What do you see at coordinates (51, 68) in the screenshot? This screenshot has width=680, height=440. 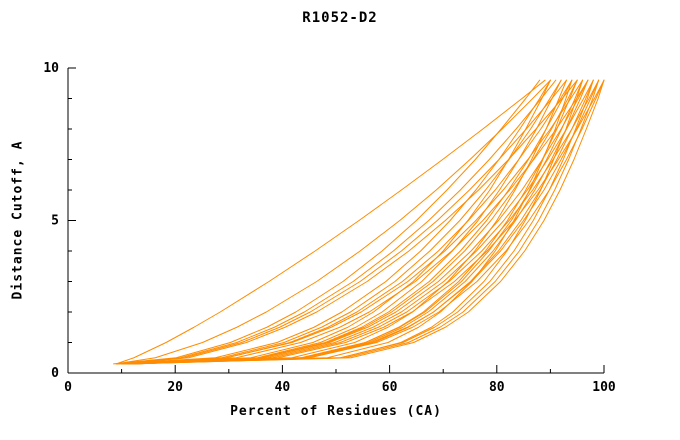 I see `y-tick-label: 10` at bounding box center [51, 68].